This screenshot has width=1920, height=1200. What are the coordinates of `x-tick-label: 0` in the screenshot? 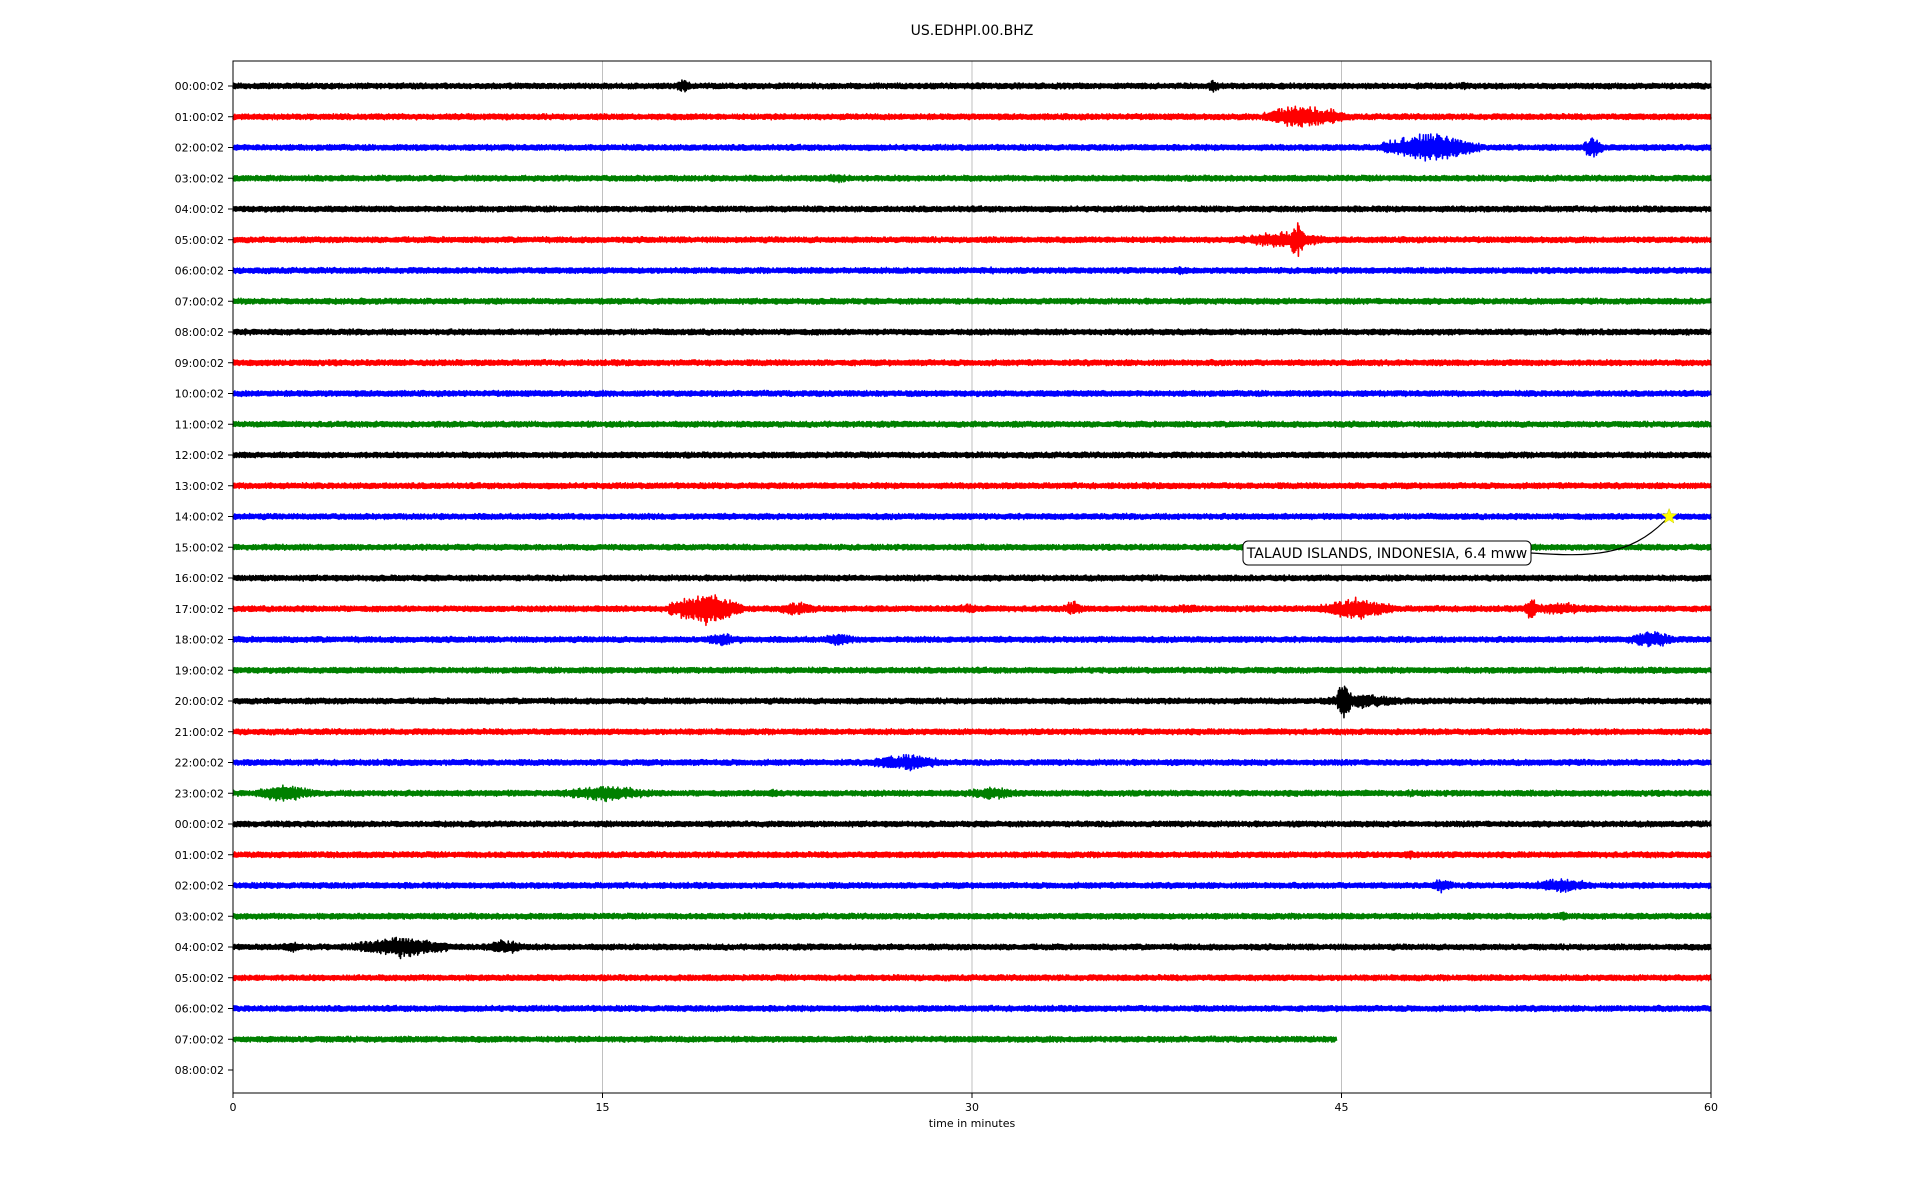 It's located at (233, 1107).